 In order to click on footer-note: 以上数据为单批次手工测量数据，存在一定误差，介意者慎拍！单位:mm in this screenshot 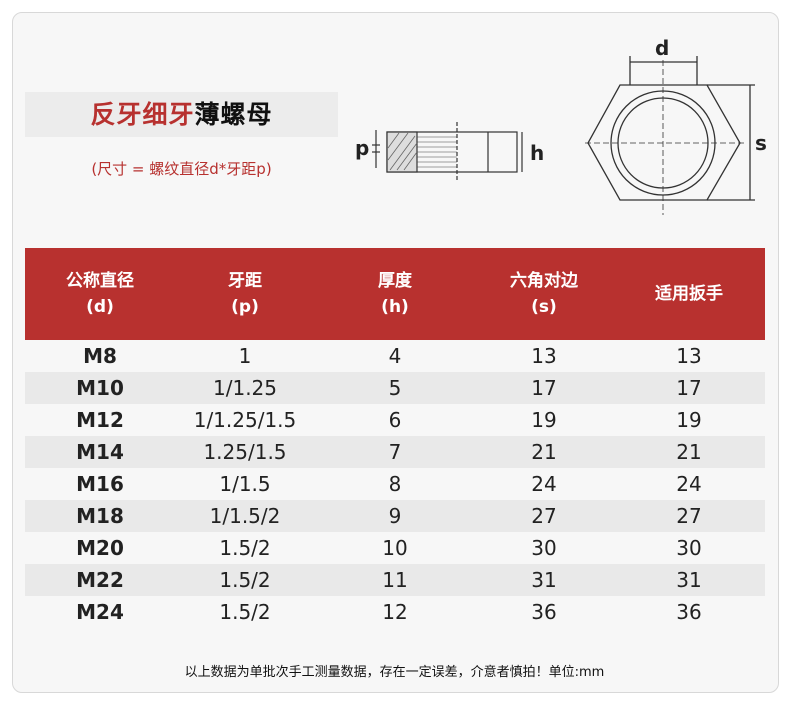, I will do `click(394, 672)`.